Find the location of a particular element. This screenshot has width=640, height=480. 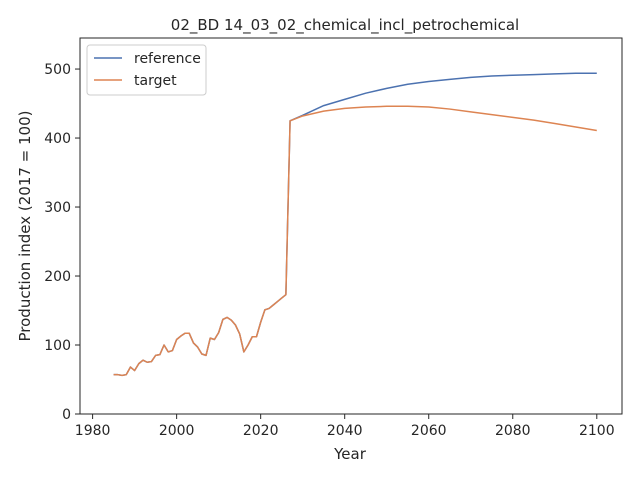

x-axis: 1980 2000 2020 2040 2060 2080 2100 is located at coordinates (345, 426).